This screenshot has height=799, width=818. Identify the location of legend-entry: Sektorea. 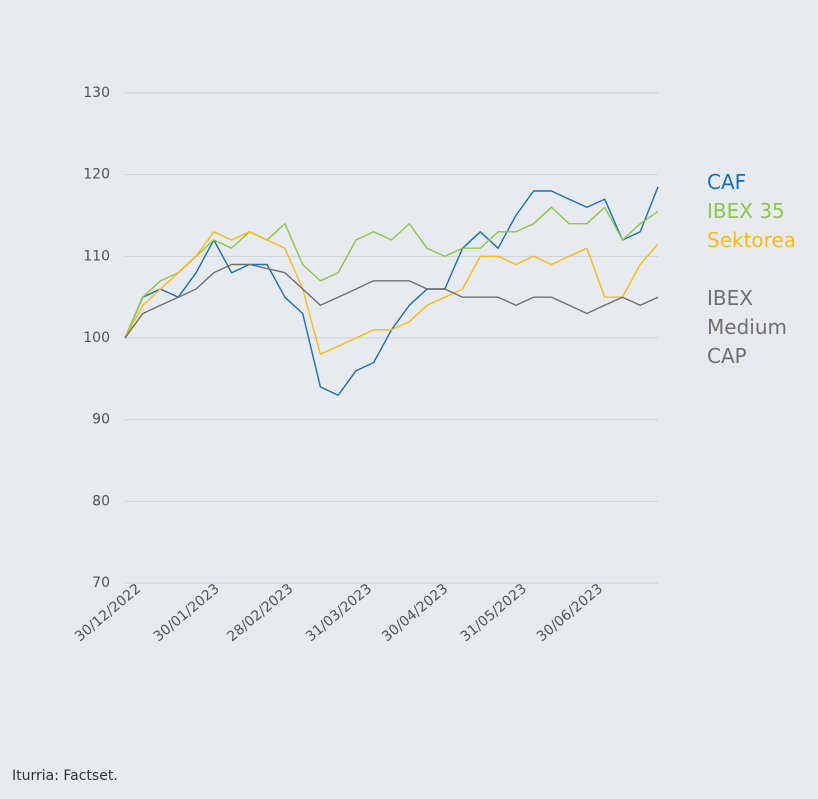
(752, 240).